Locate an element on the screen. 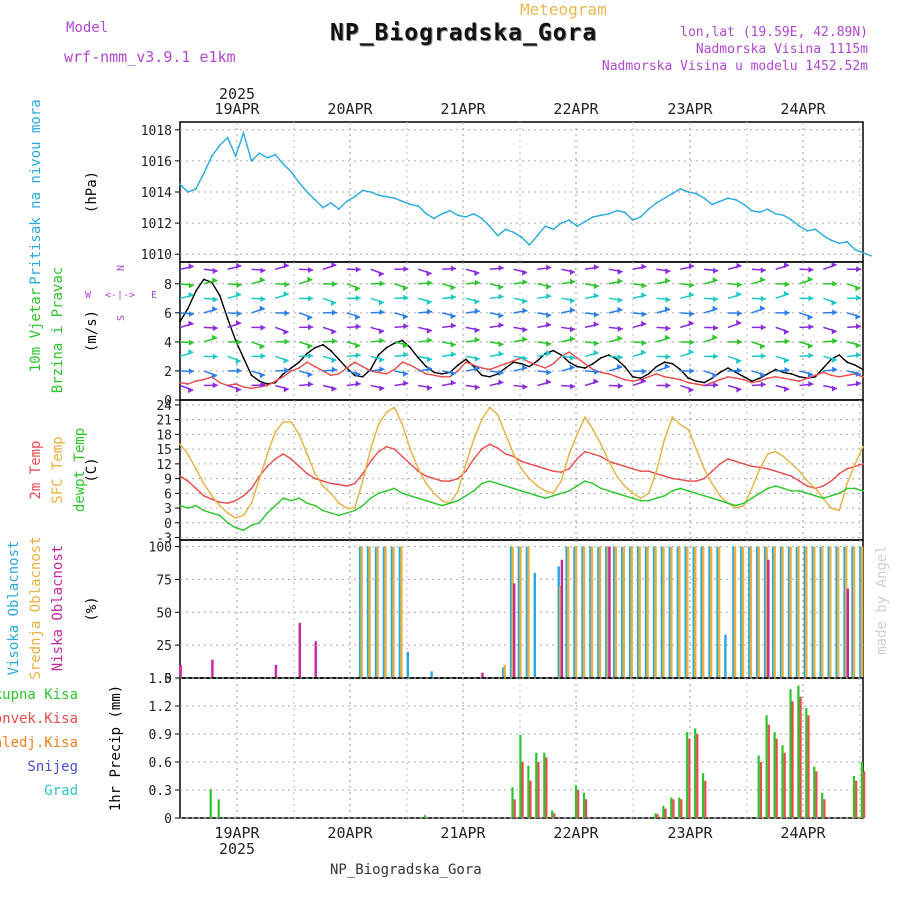 The image size is (900, 900). axis-unit: (C) is located at coordinates (92, 469).